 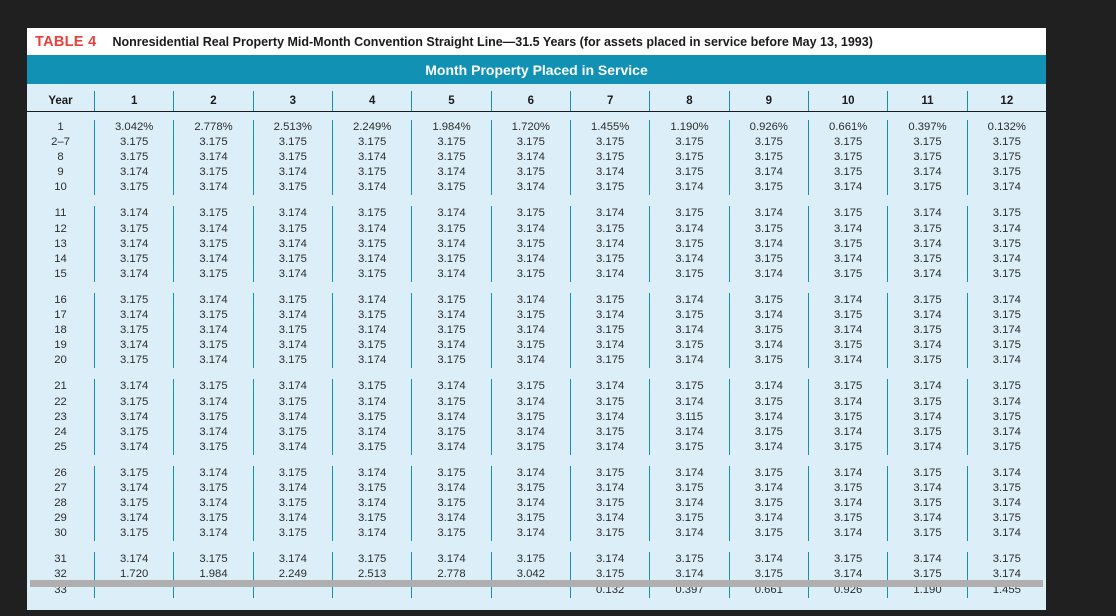 I want to click on value-cell: 1.190%, so click(x=688, y=128).